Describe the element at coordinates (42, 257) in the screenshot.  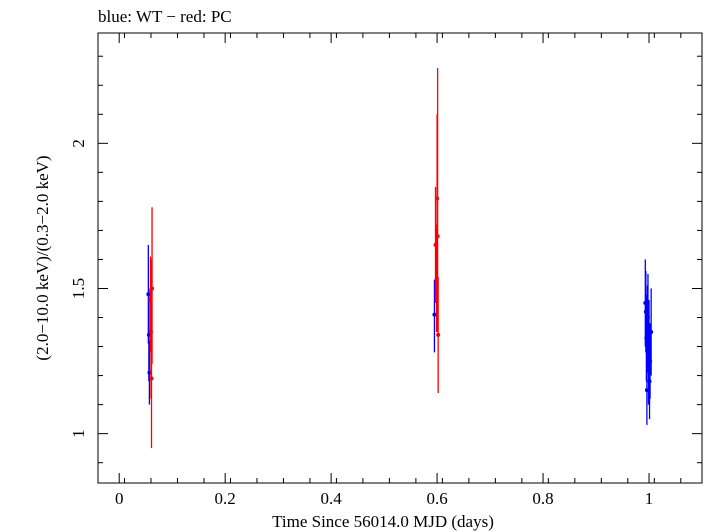
I see `y-axis-title: (2.0−10.0 keV)/(0.3−2.0 keV)` at that location.